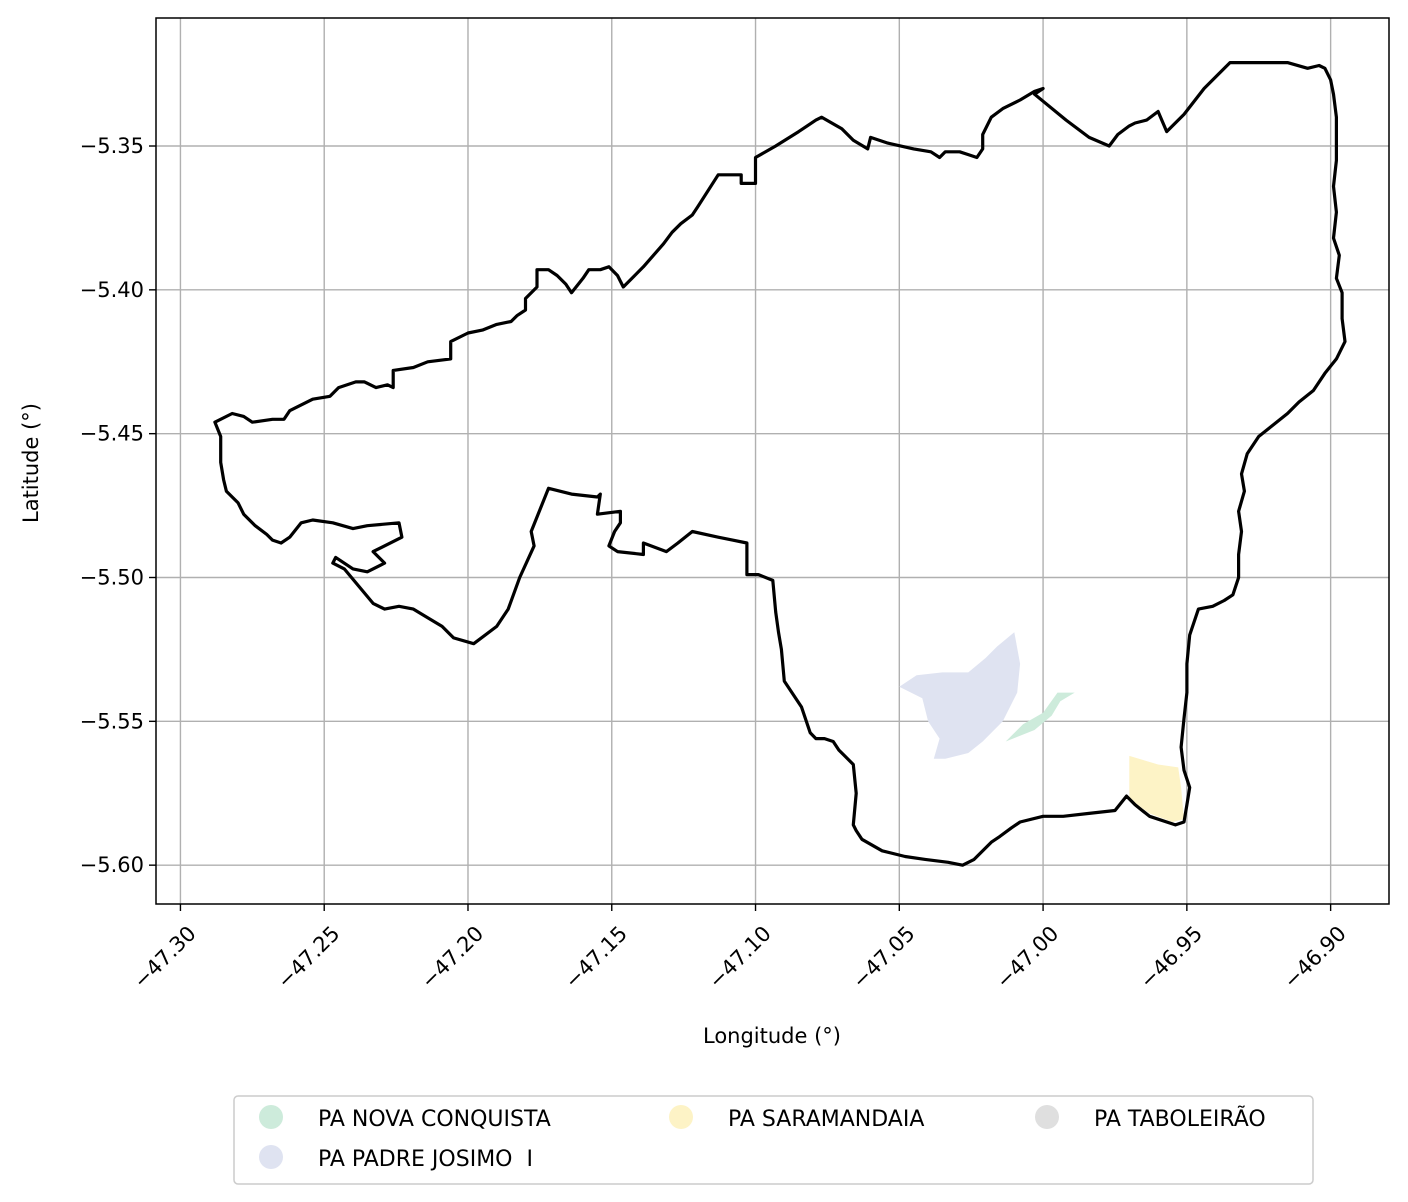 This screenshot has height=1202, width=1408. Describe the element at coordinates (884, 957) in the screenshot. I see `x-tick-label: −47.05` at that location.